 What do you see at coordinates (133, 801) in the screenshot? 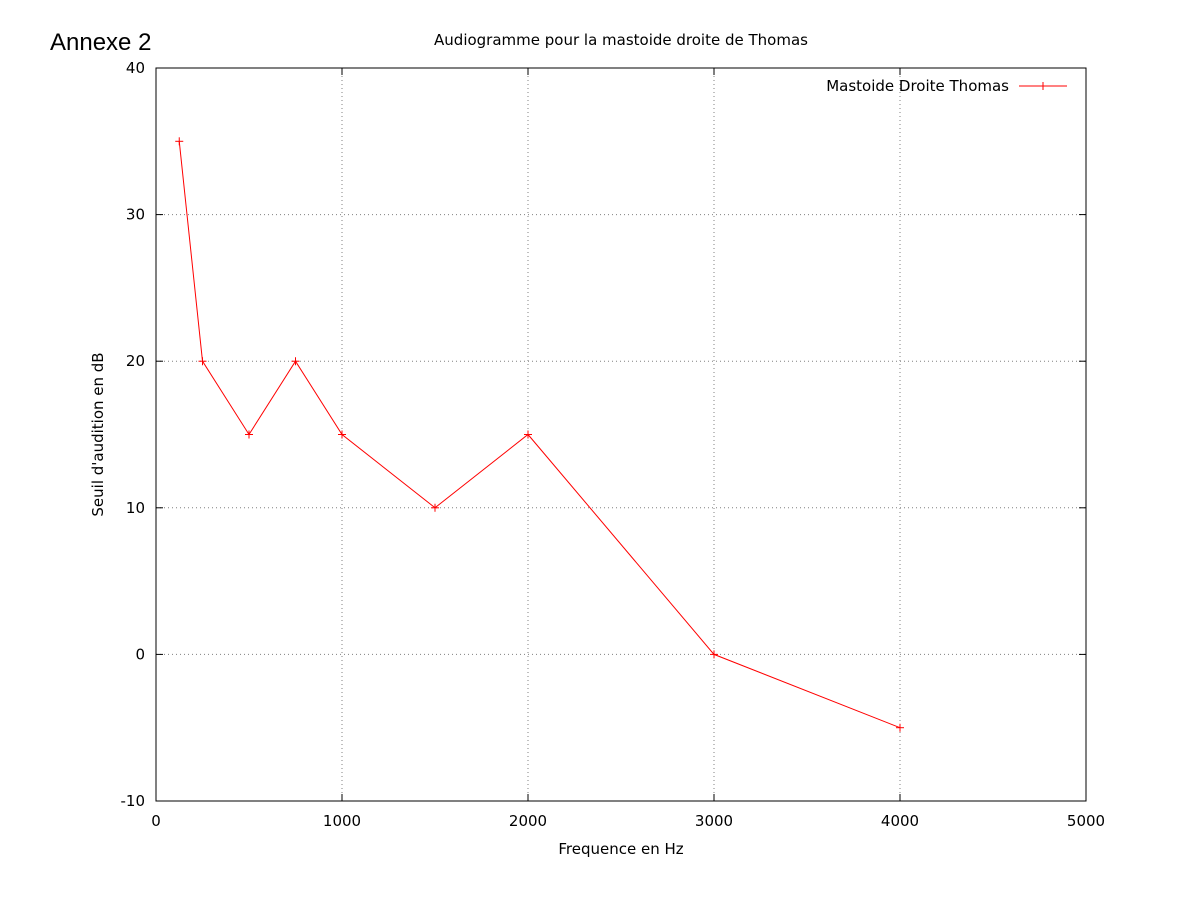
I see `y-tick-label: -10` at bounding box center [133, 801].